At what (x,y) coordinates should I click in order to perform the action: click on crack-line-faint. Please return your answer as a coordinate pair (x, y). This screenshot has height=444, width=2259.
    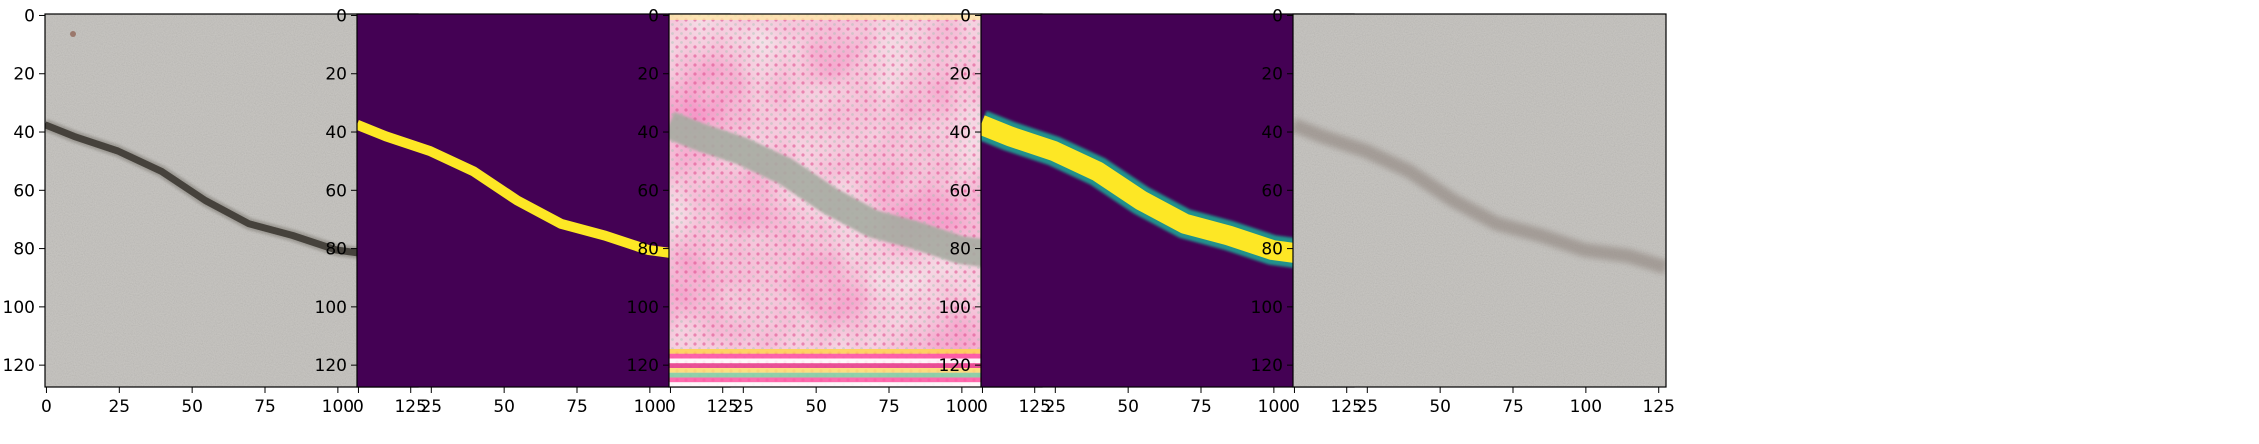
    Looking at the image, I should click on (1479, 196).